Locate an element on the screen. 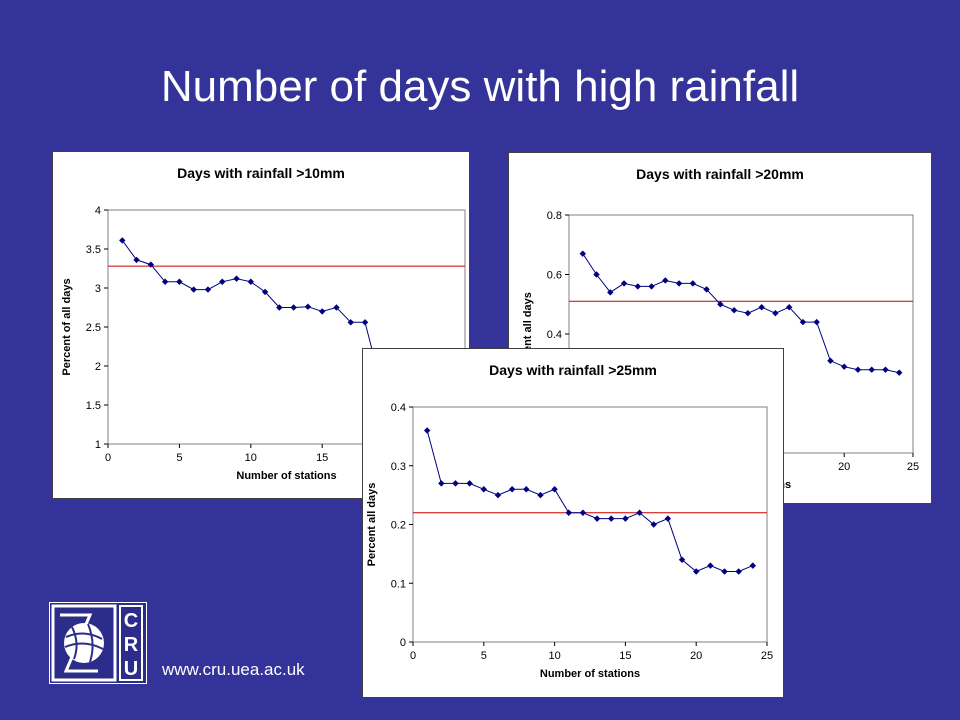 Image resolution: width=960 pixels, height=720 pixels. slide-title: Number of days with high rainfall is located at coordinates (480, 86).